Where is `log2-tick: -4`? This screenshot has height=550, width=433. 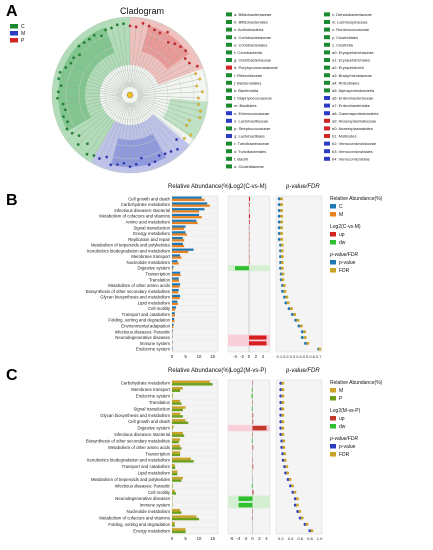 log2-tick: -4 is located at coordinates (235, 356).